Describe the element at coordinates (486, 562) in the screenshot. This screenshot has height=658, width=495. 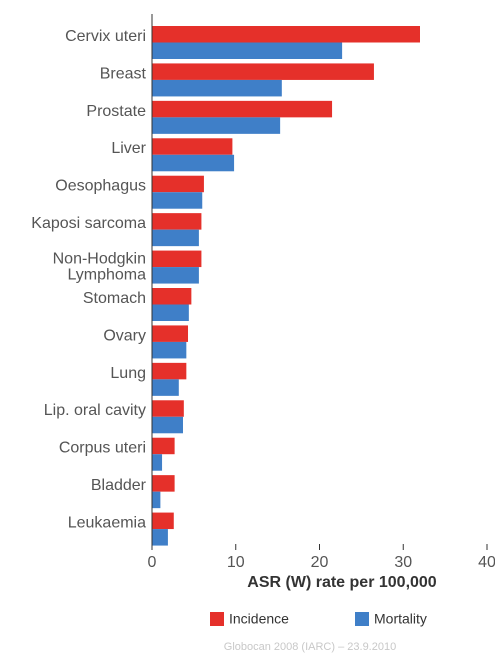
I see `x-tick-label: 40` at that location.